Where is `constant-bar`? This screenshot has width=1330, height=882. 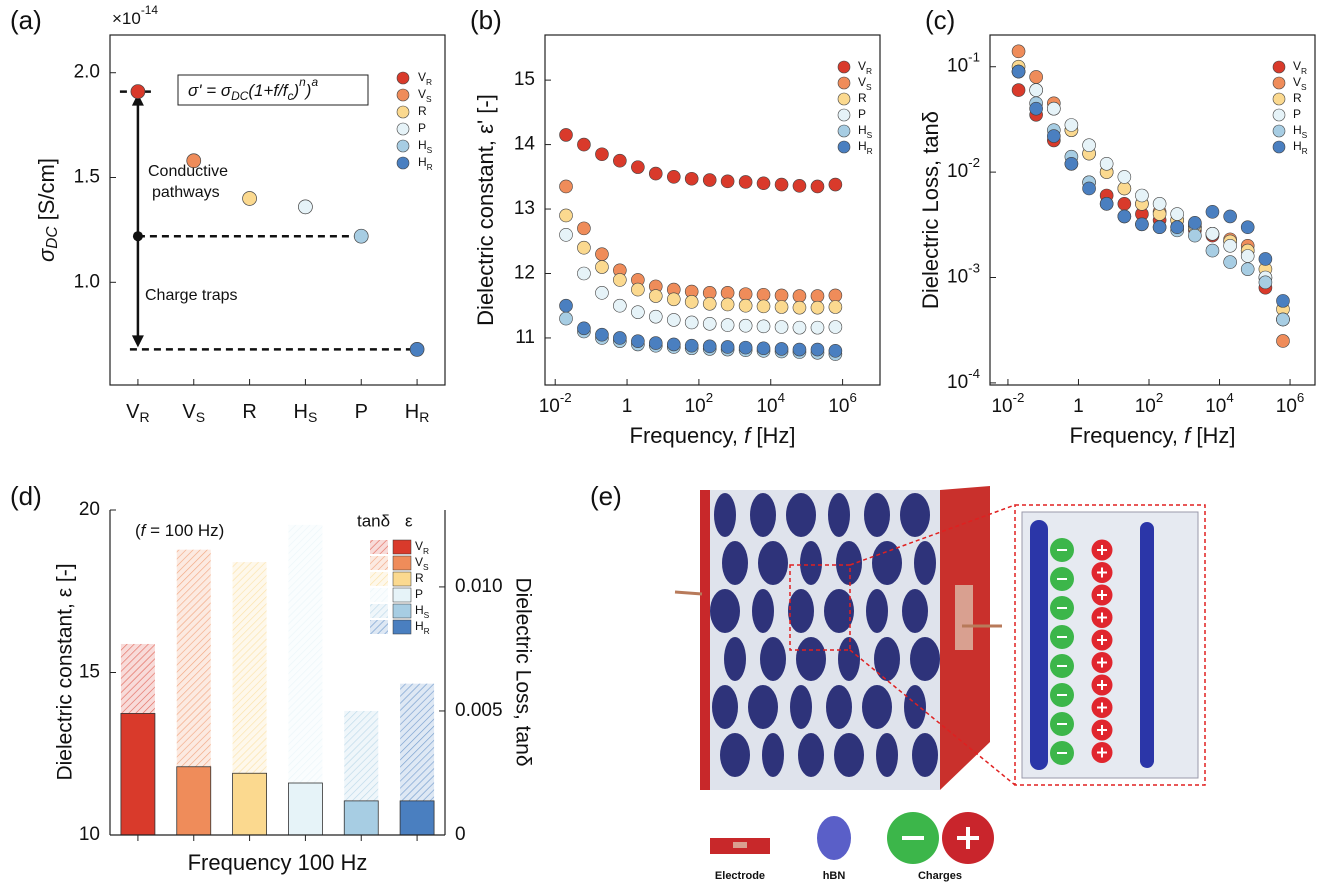 constant-bar is located at coordinates (249, 804).